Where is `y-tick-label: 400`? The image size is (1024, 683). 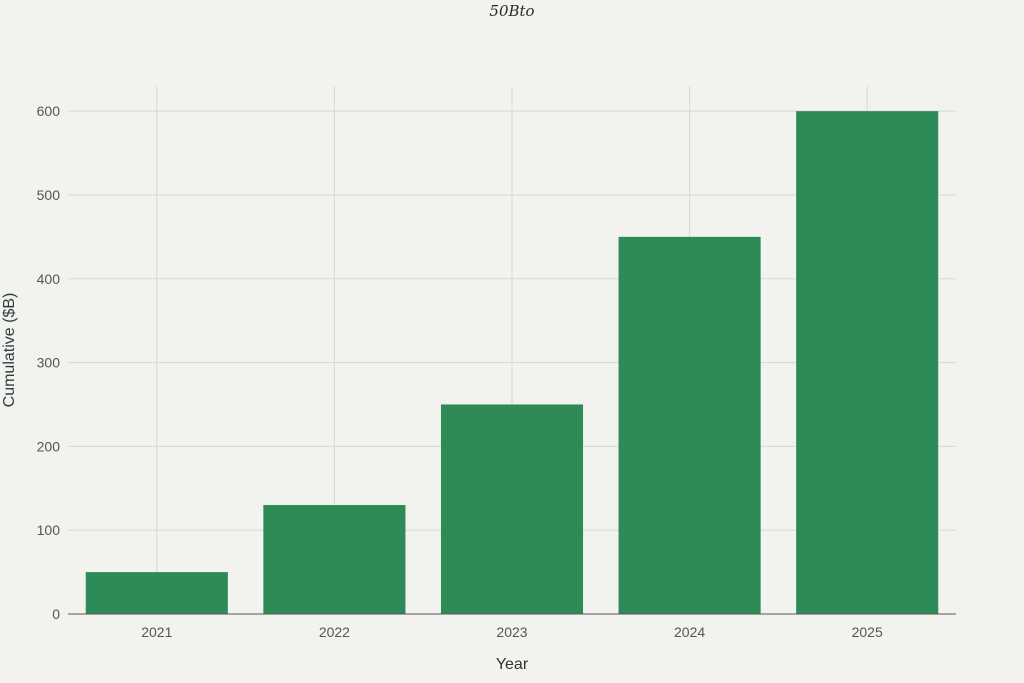
y-tick-label: 400 is located at coordinates (49, 279).